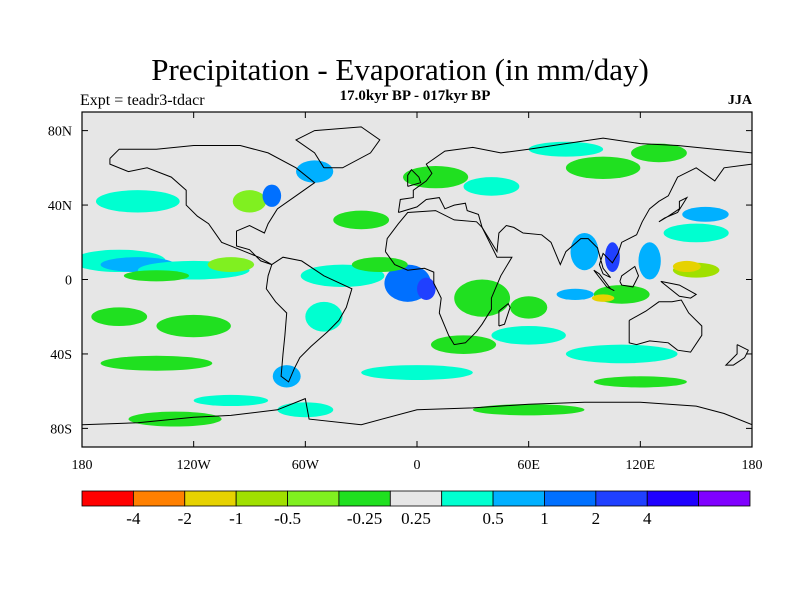 The image size is (800, 600). What do you see at coordinates (492, 518) in the screenshot?
I see `colorbar-label: 0.5` at bounding box center [492, 518].